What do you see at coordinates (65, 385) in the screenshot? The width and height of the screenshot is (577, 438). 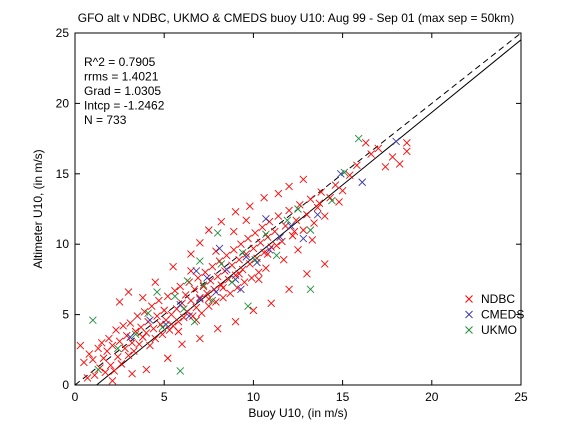 I see `y-tick-label: 0` at bounding box center [65, 385].